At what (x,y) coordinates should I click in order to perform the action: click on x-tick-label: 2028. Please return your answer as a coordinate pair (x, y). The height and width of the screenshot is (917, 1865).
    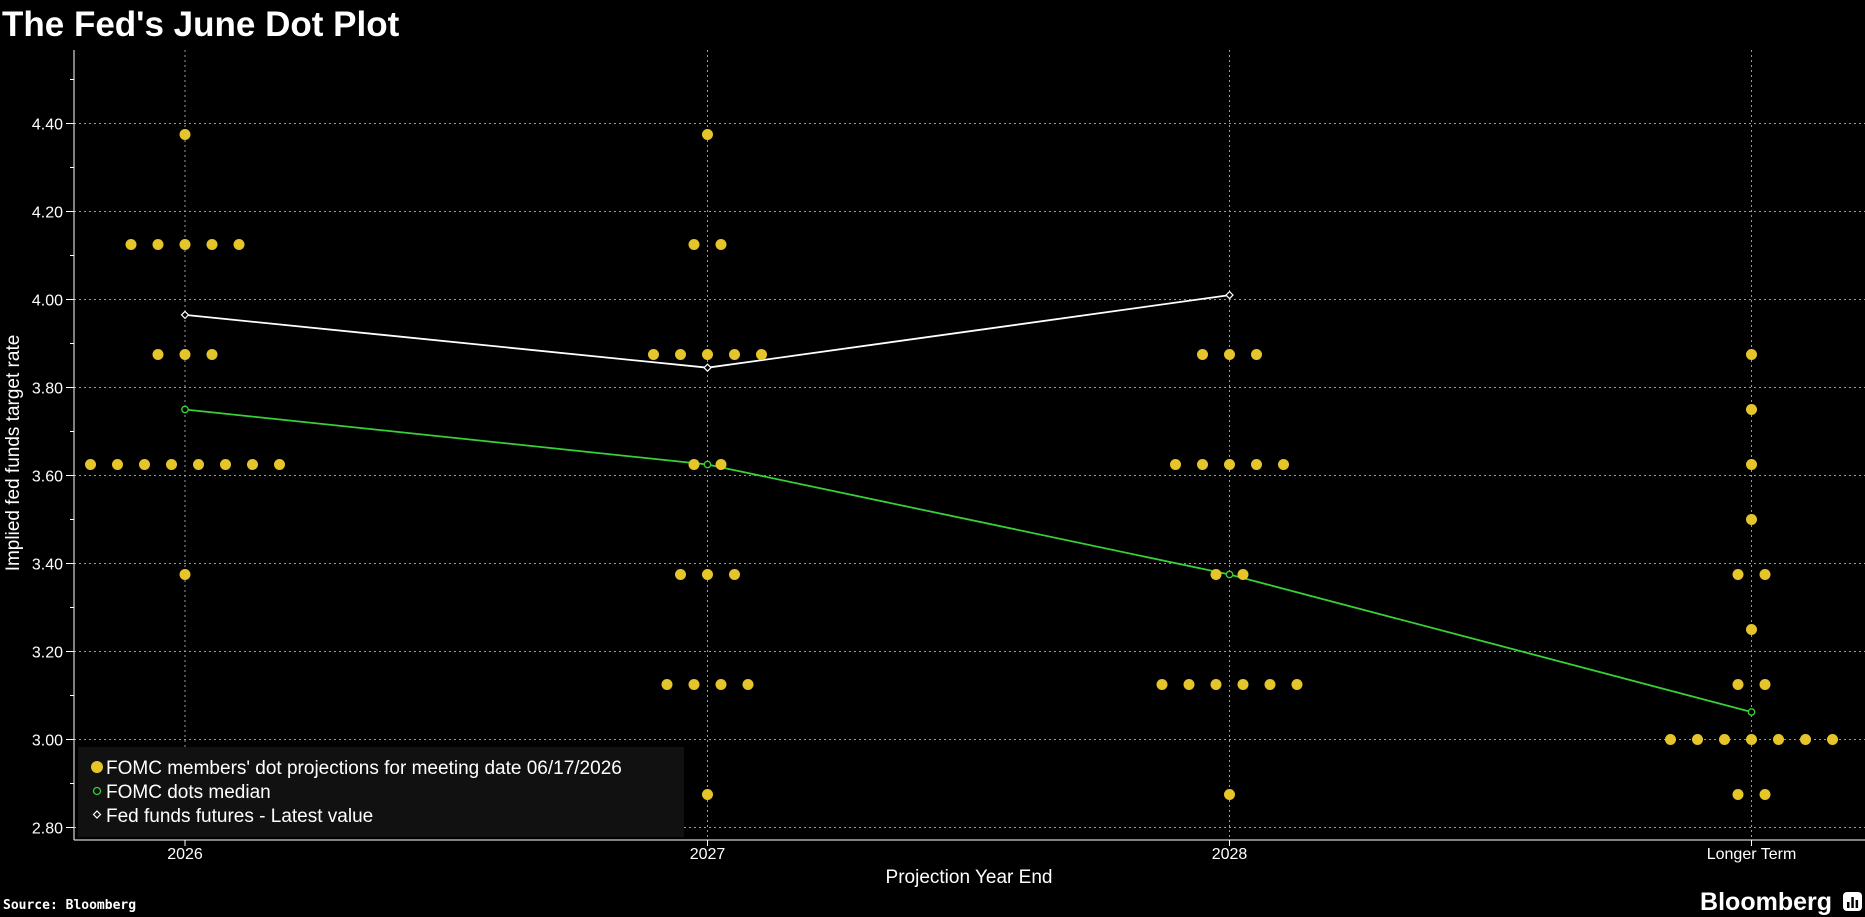
    Looking at the image, I should click on (1230, 854).